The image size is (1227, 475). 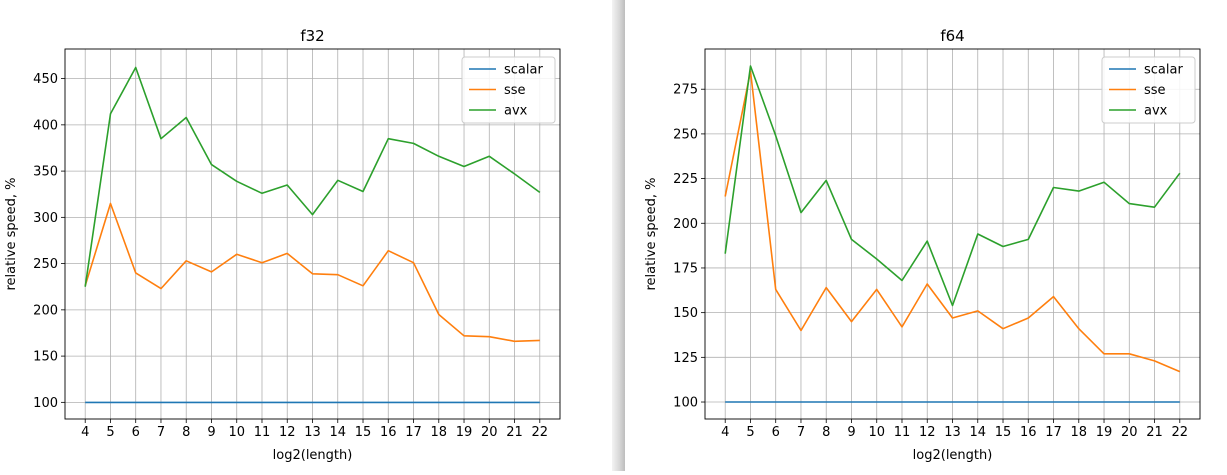 What do you see at coordinates (685, 358) in the screenshot?
I see `y-tick-label: 125` at bounding box center [685, 358].